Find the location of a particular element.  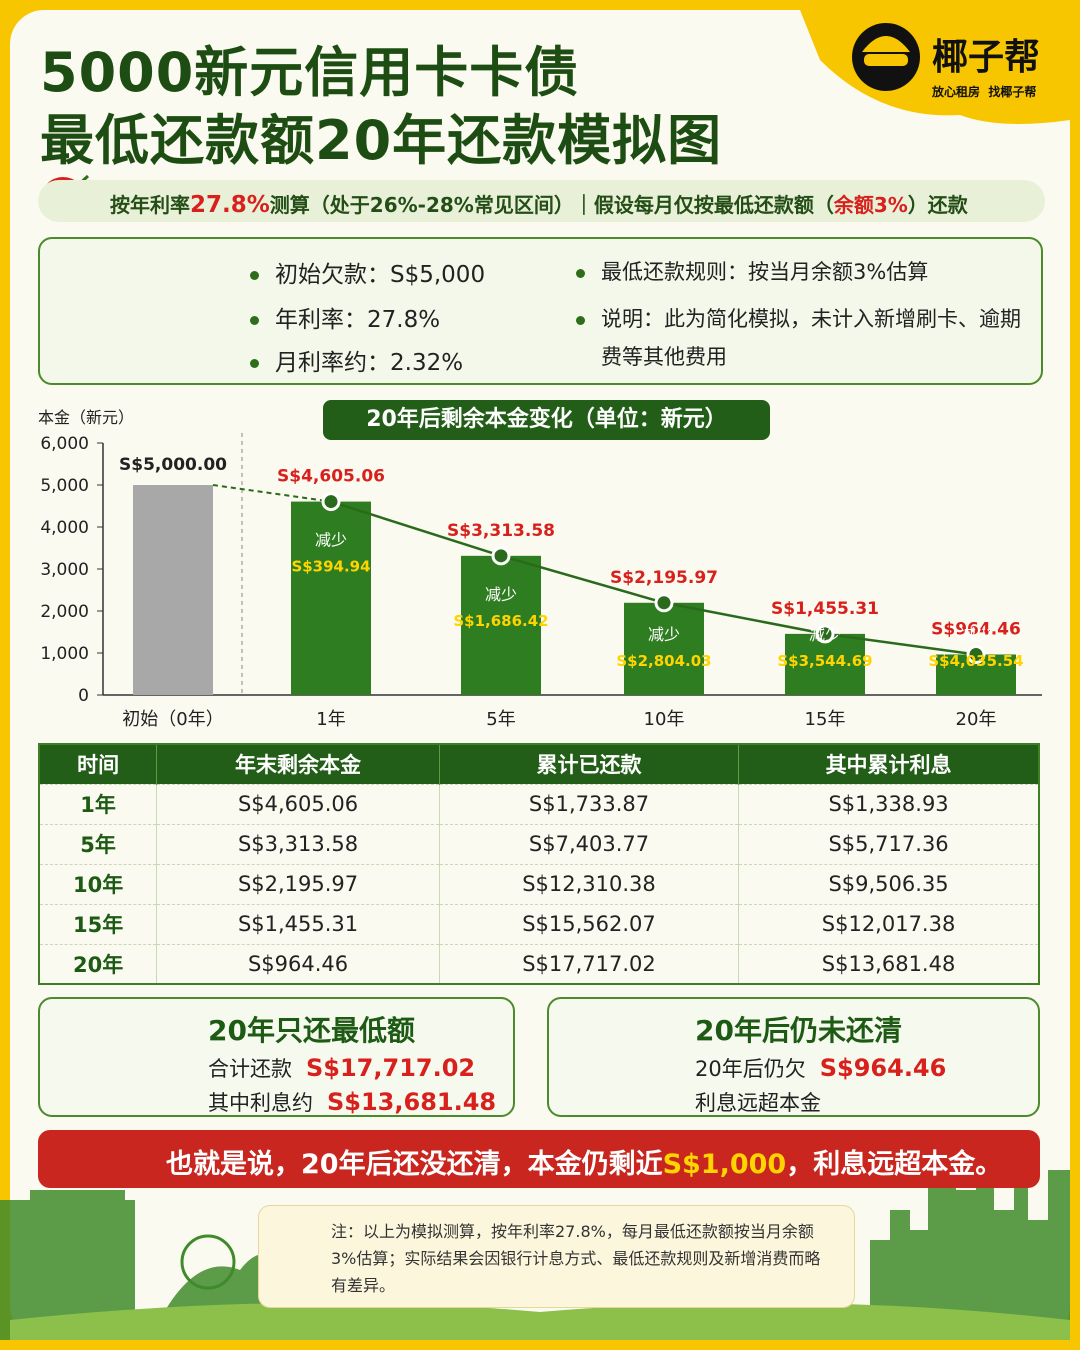

table-header: 时间 is located at coordinates (98, 764).